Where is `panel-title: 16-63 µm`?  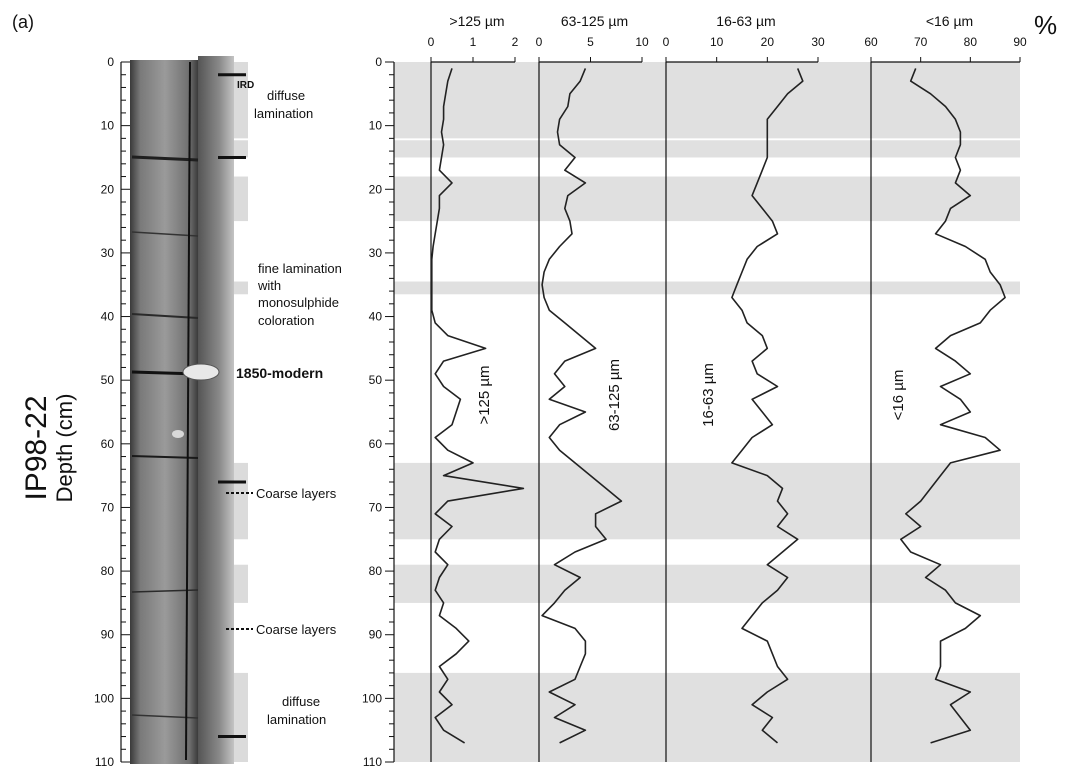
panel-title: 16-63 µm is located at coordinates (745, 21).